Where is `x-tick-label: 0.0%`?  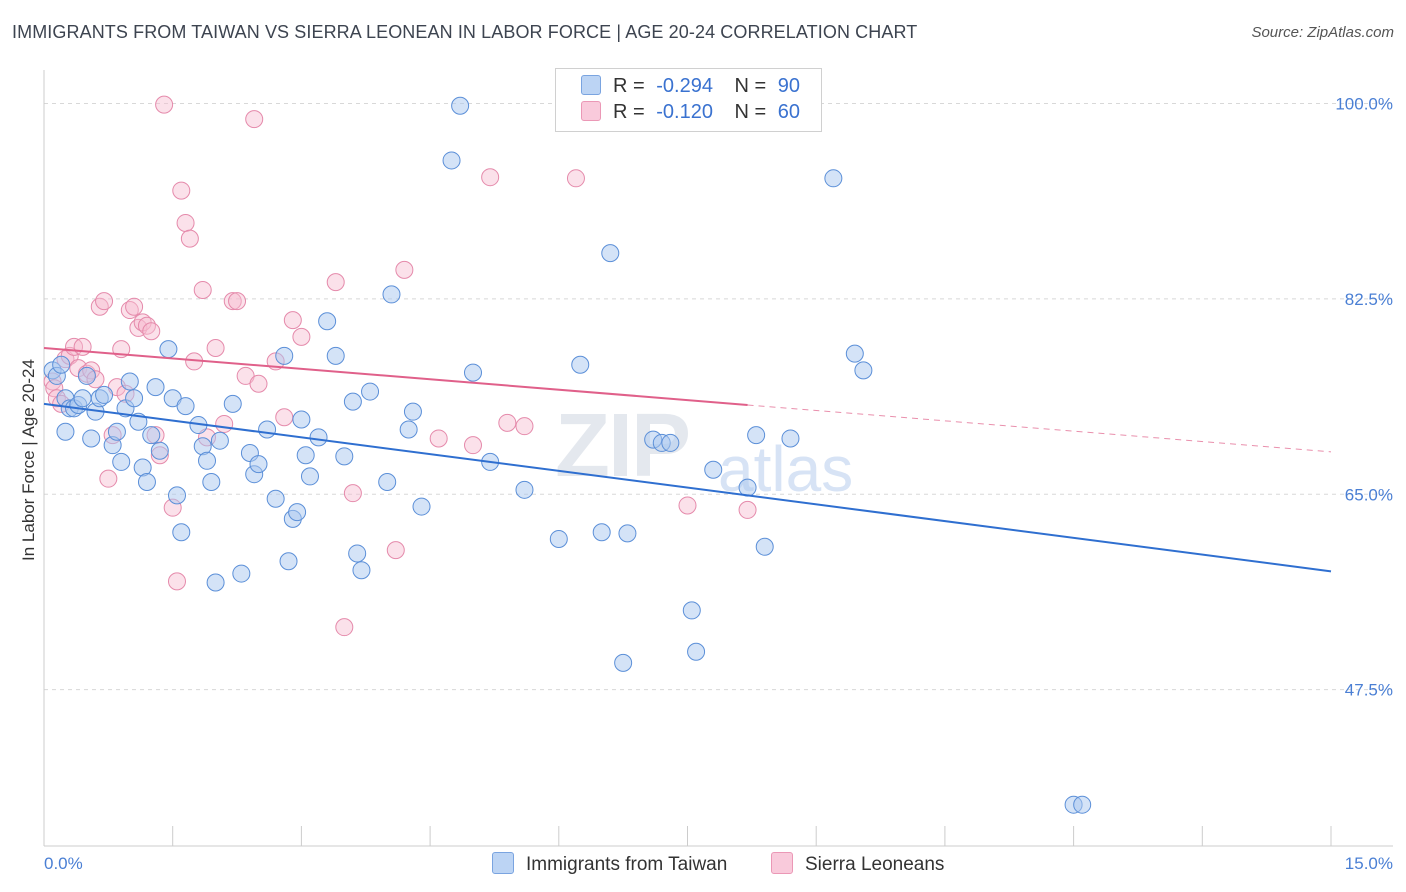 x-tick-label: 0.0% is located at coordinates (63, 863).